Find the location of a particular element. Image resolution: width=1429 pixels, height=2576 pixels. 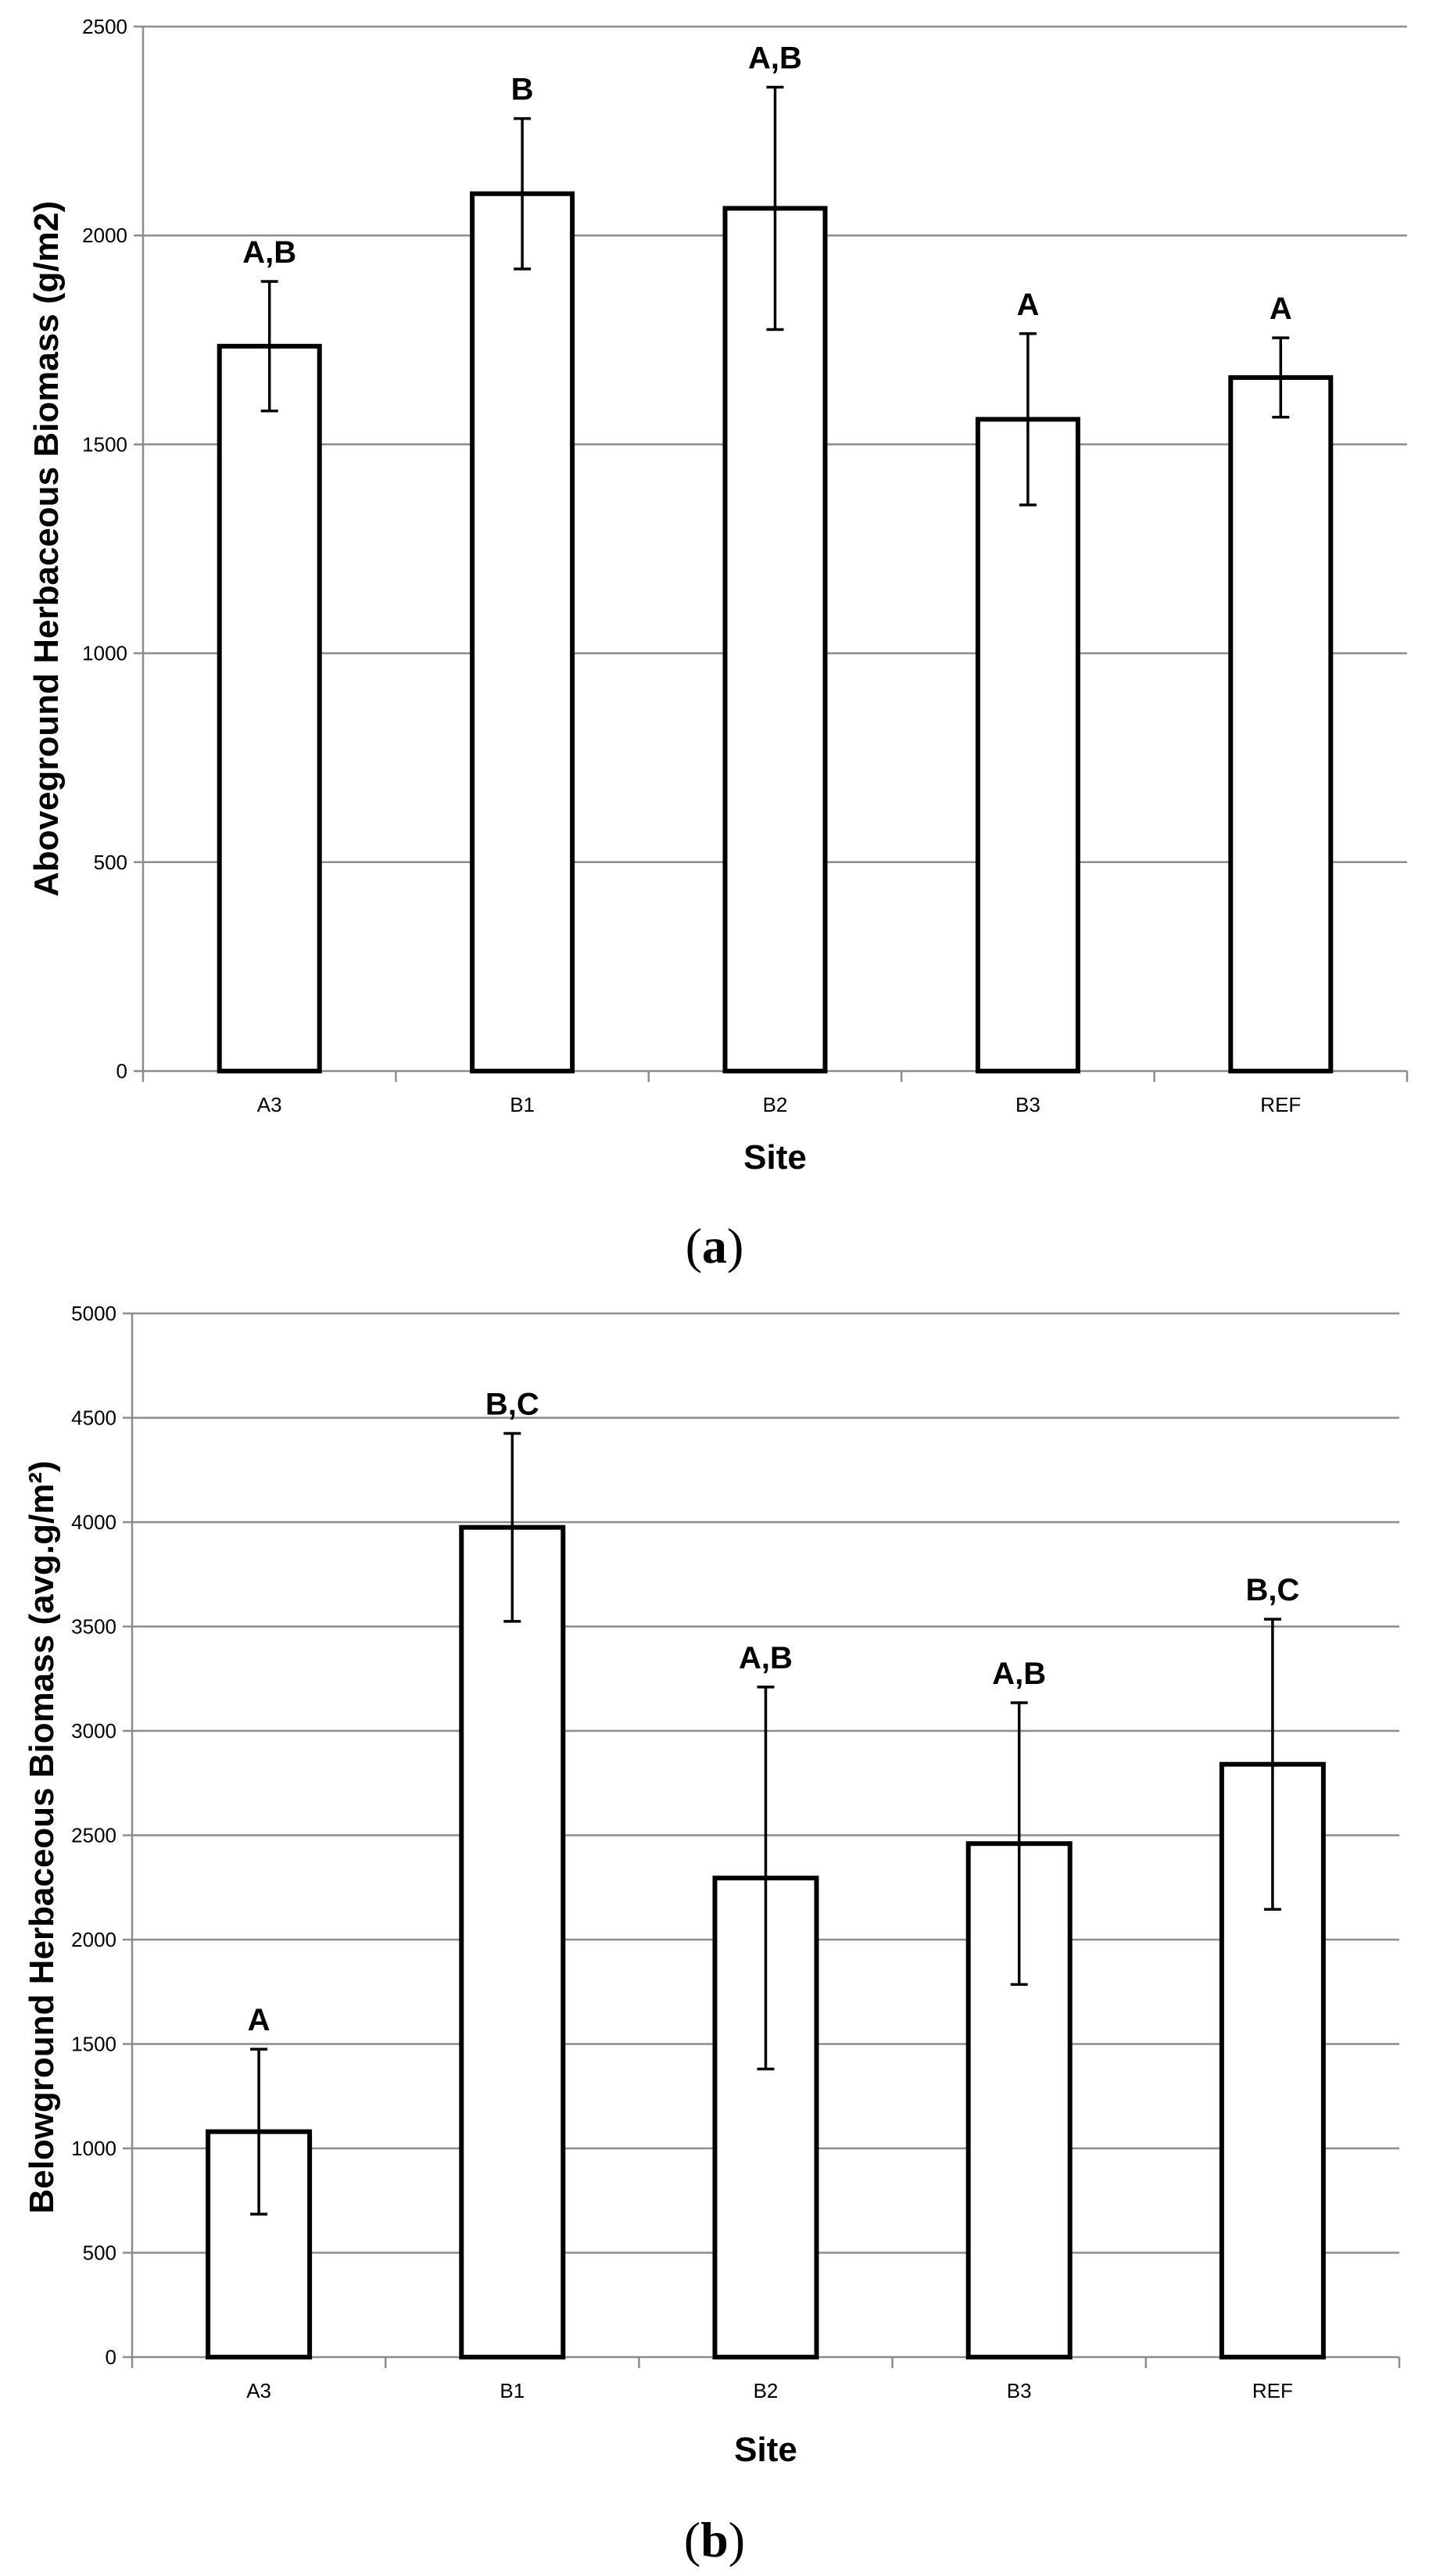

bar-a3 is located at coordinates (269, 708).